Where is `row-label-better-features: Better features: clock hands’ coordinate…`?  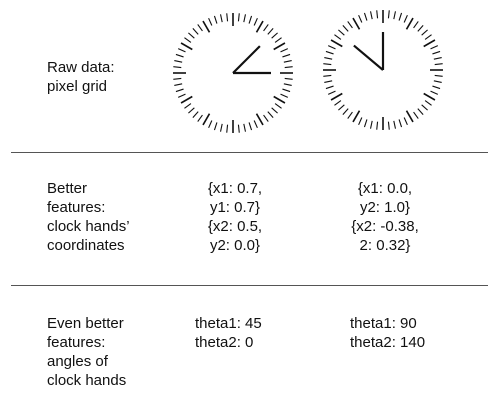
row-label-better-features: Better features: clock hands’ coordinate… is located at coordinates (88, 217).